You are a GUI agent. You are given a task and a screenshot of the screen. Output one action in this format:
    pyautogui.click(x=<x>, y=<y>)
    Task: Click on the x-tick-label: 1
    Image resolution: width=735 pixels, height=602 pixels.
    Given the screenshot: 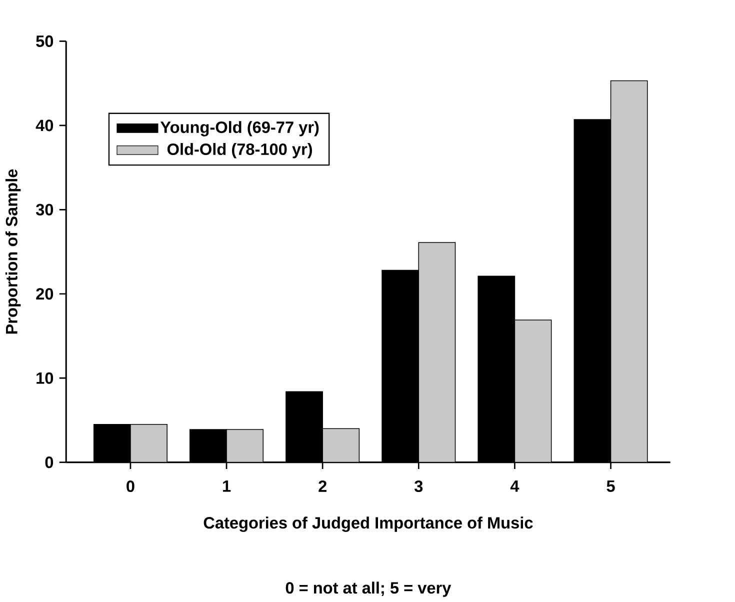 What is the action you would take?
    pyautogui.click(x=227, y=486)
    